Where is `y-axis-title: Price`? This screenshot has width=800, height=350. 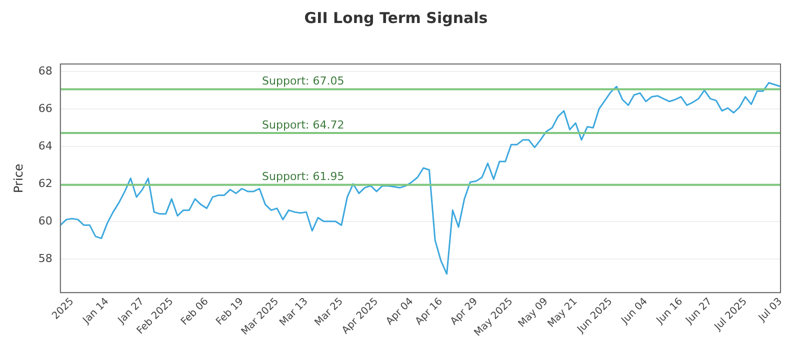
y-axis-title: Price is located at coordinates (18, 178).